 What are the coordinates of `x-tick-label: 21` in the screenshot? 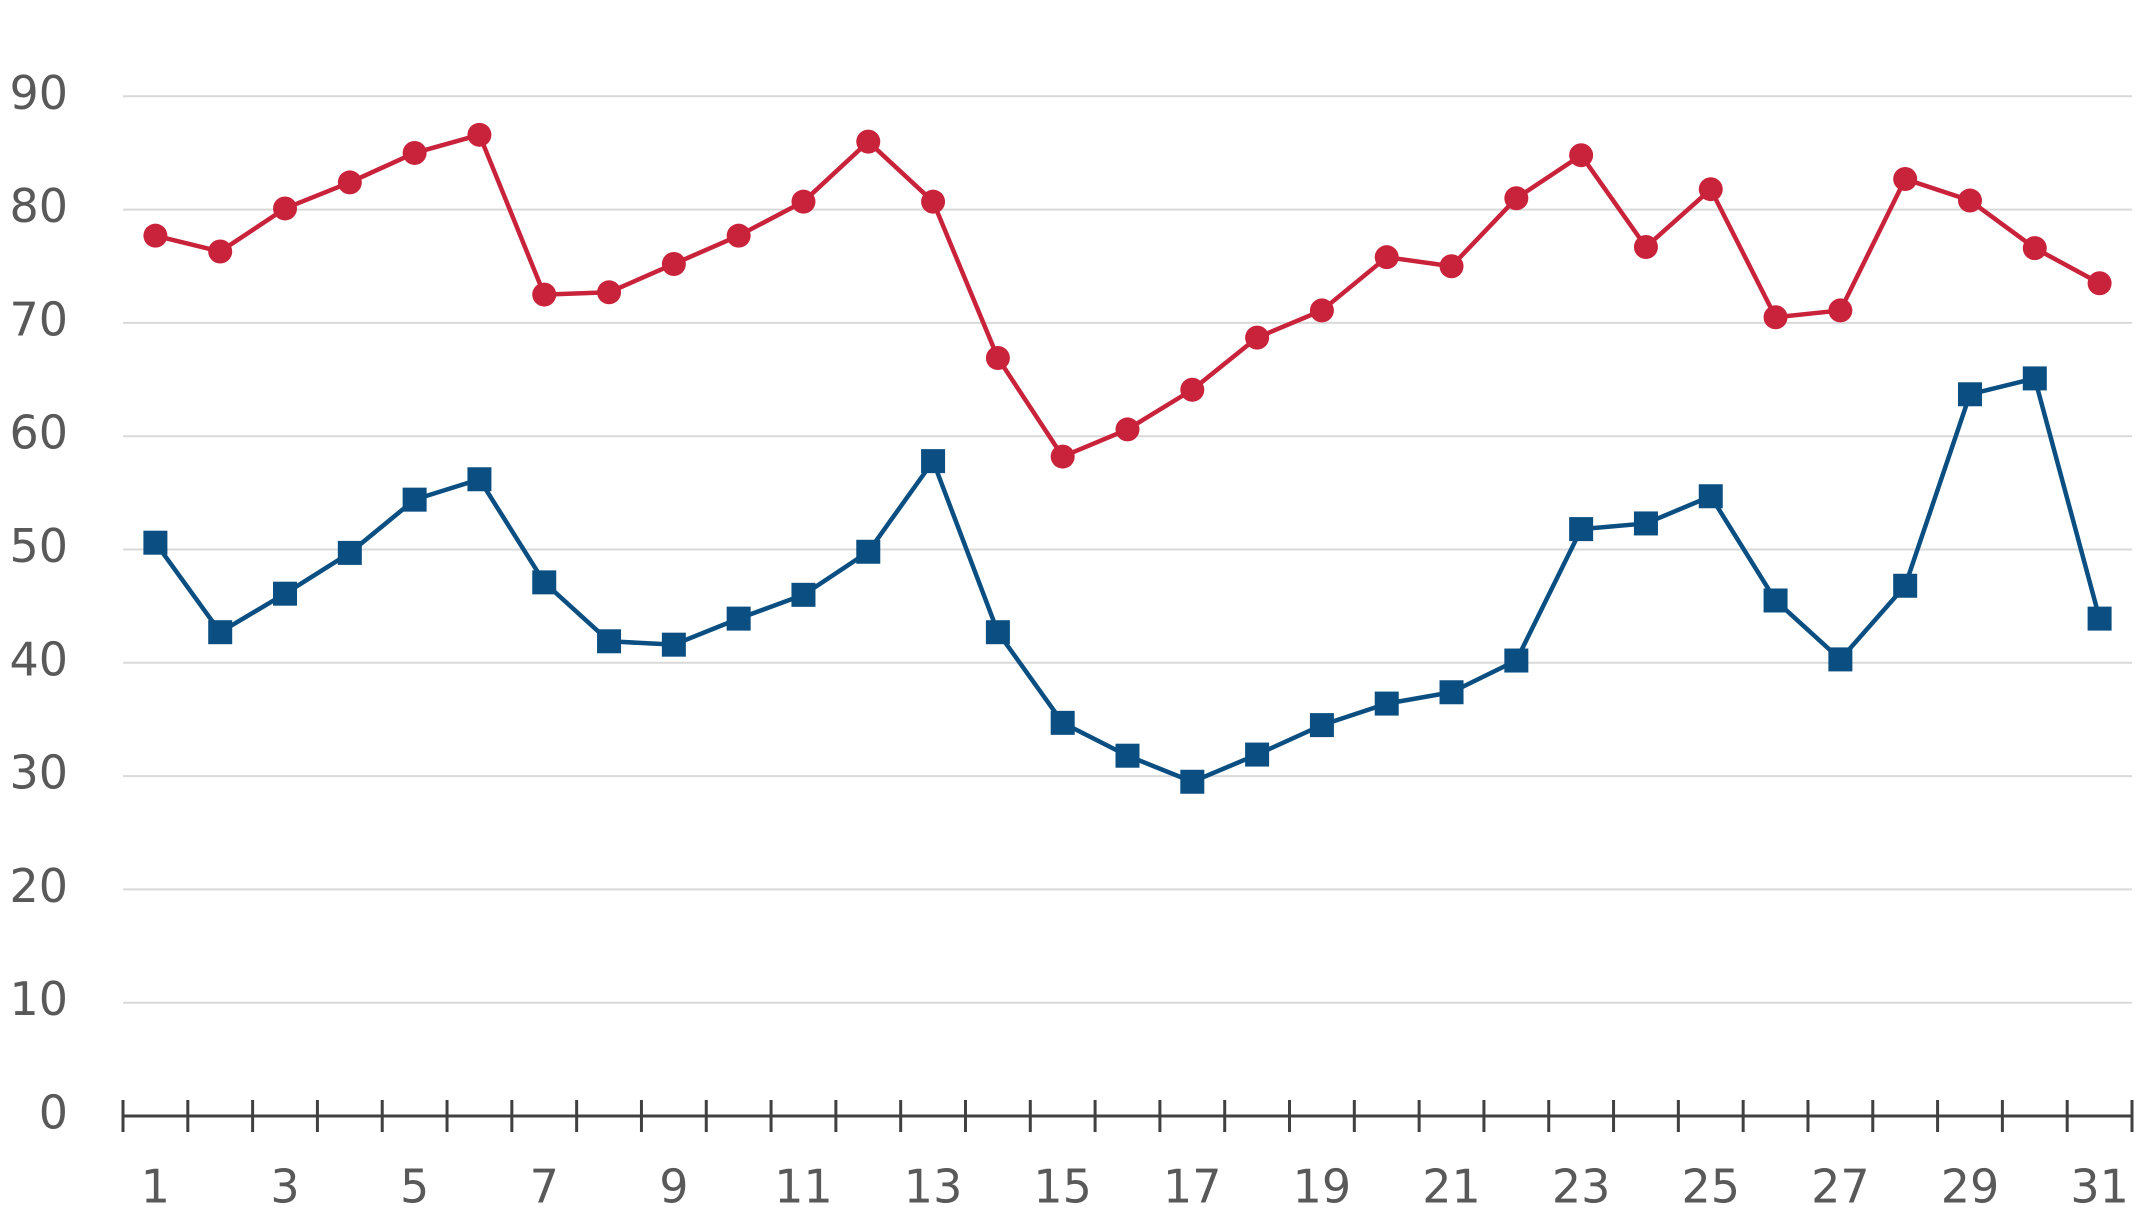 It's located at (1451, 1187).